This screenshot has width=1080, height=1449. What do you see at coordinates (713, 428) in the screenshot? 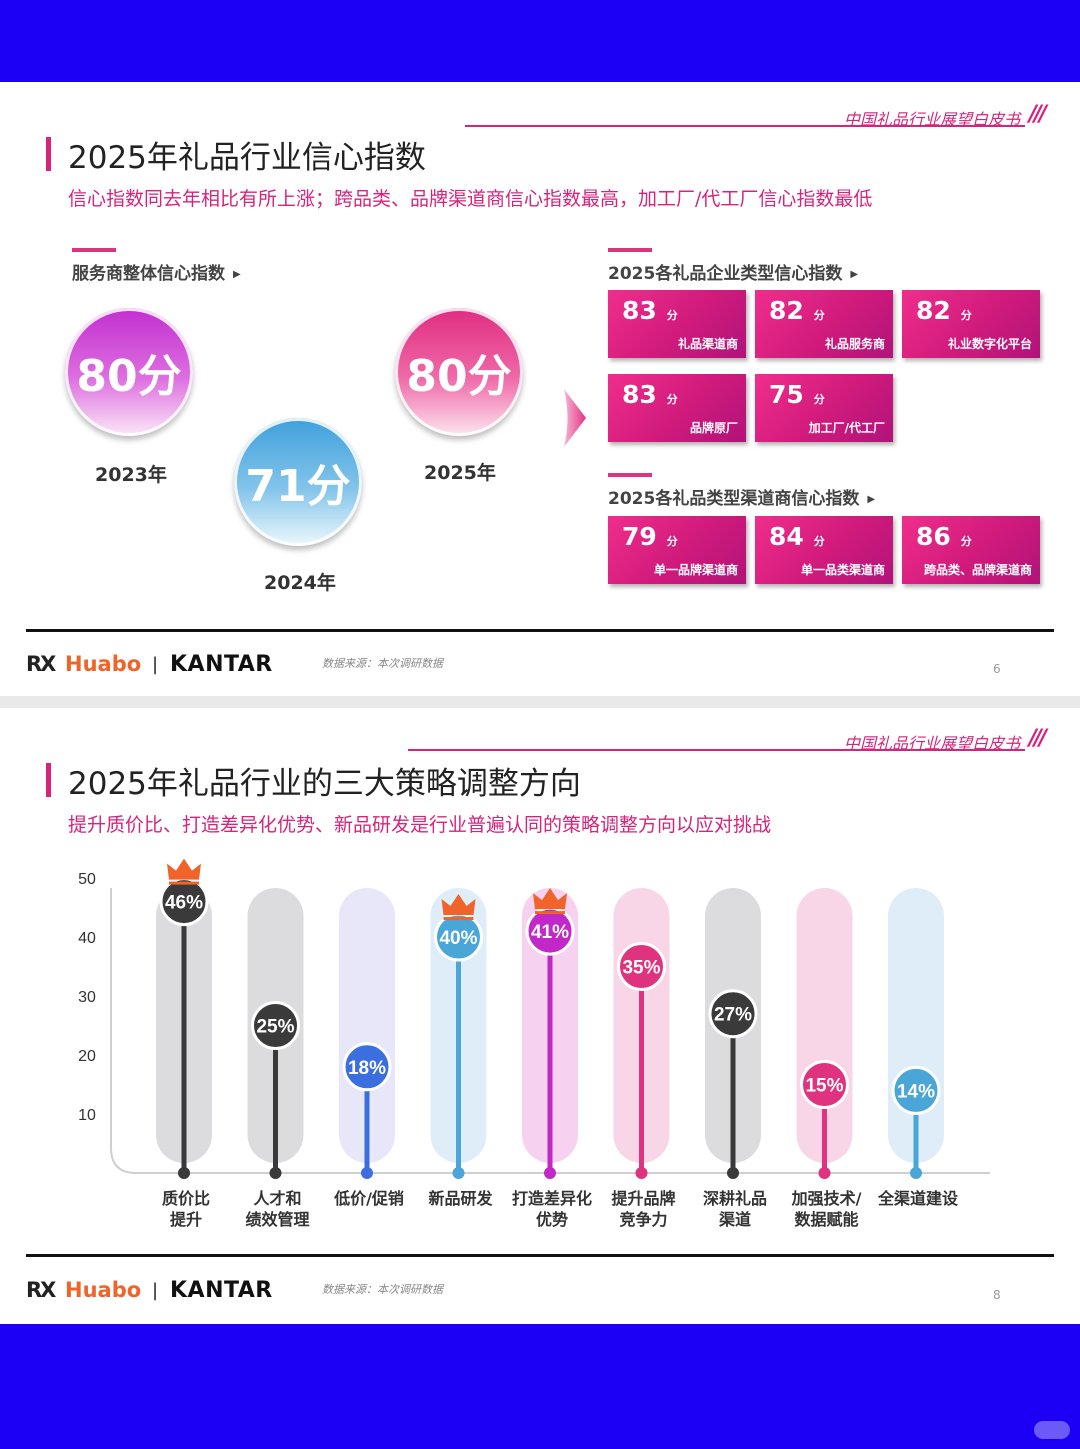
I see `card-label: 品牌原厂` at bounding box center [713, 428].